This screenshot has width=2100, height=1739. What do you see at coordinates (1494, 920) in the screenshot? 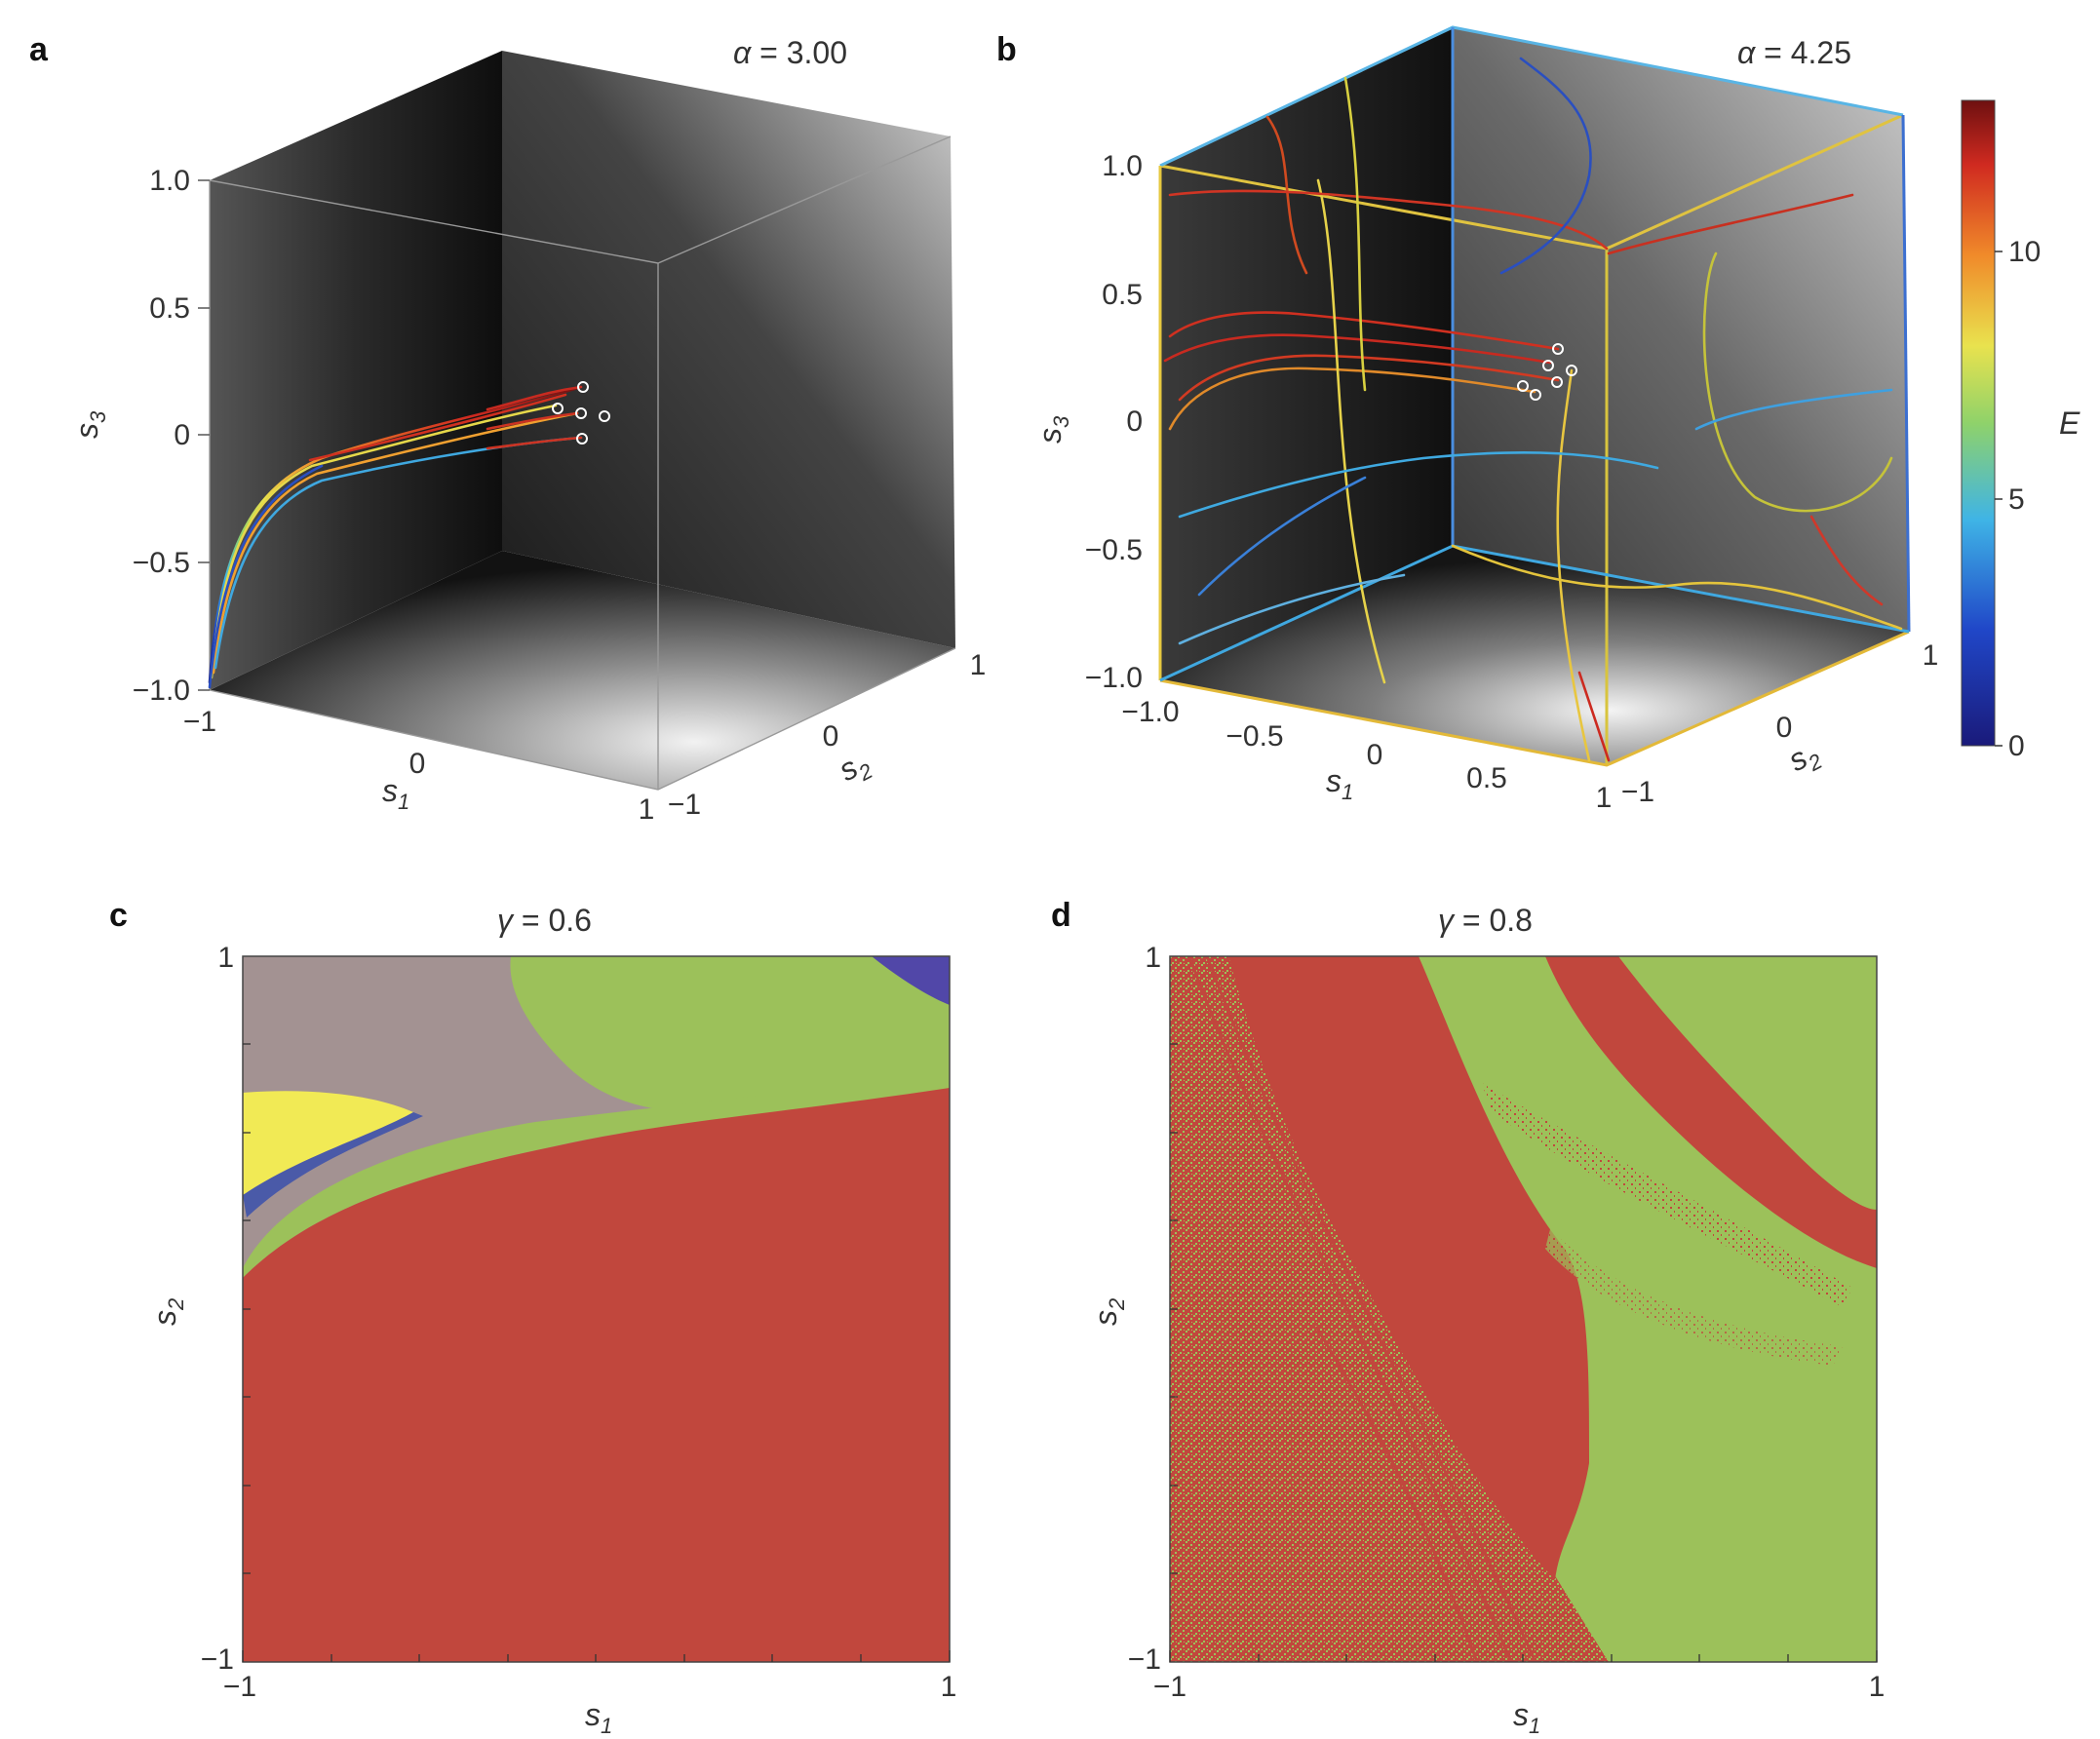
I see `panel-d-param-value: = 0.8` at bounding box center [1494, 920].